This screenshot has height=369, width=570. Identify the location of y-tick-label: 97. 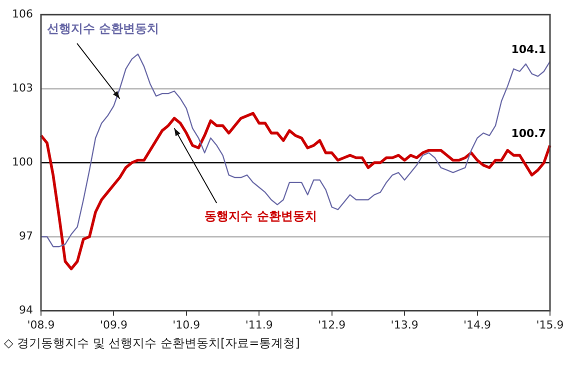
(25, 236).